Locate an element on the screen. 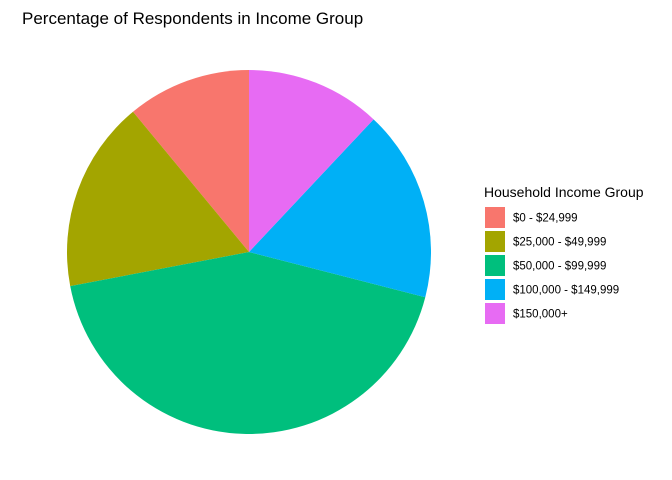  legend-label-4: $100,000 - $149,999 is located at coordinates (566, 291).